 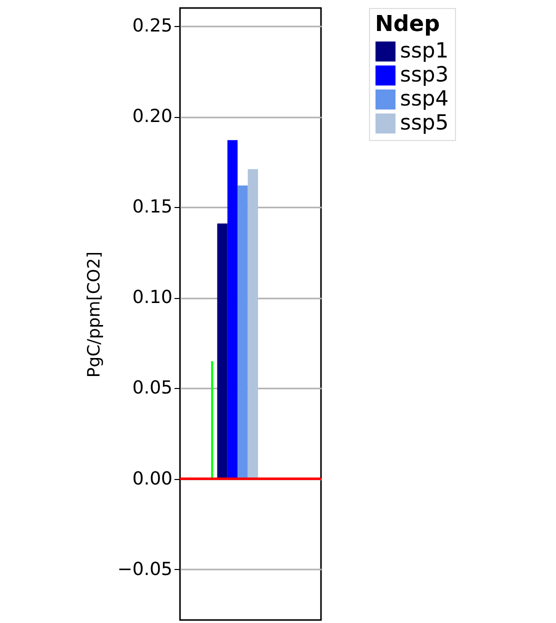 I want to click on y-tick-label: −0.05, so click(x=144, y=569).